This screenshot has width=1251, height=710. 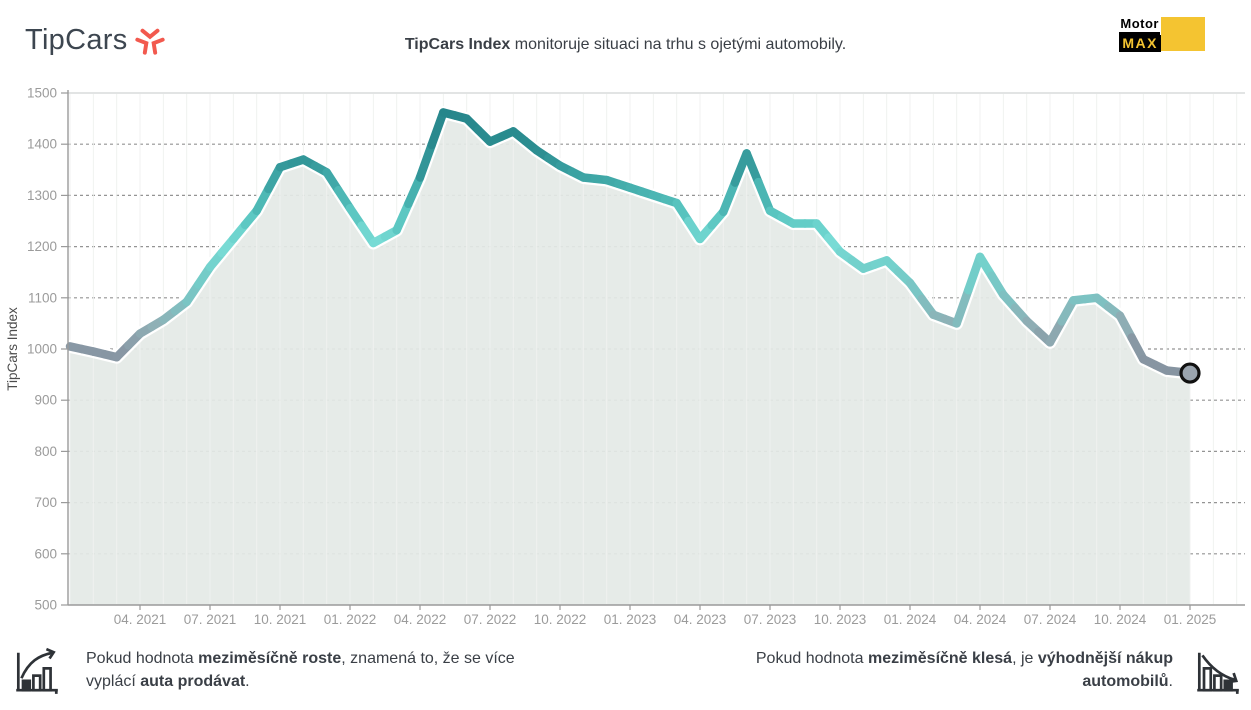 I want to click on tipcars-logo: TipCars, so click(x=95, y=40).